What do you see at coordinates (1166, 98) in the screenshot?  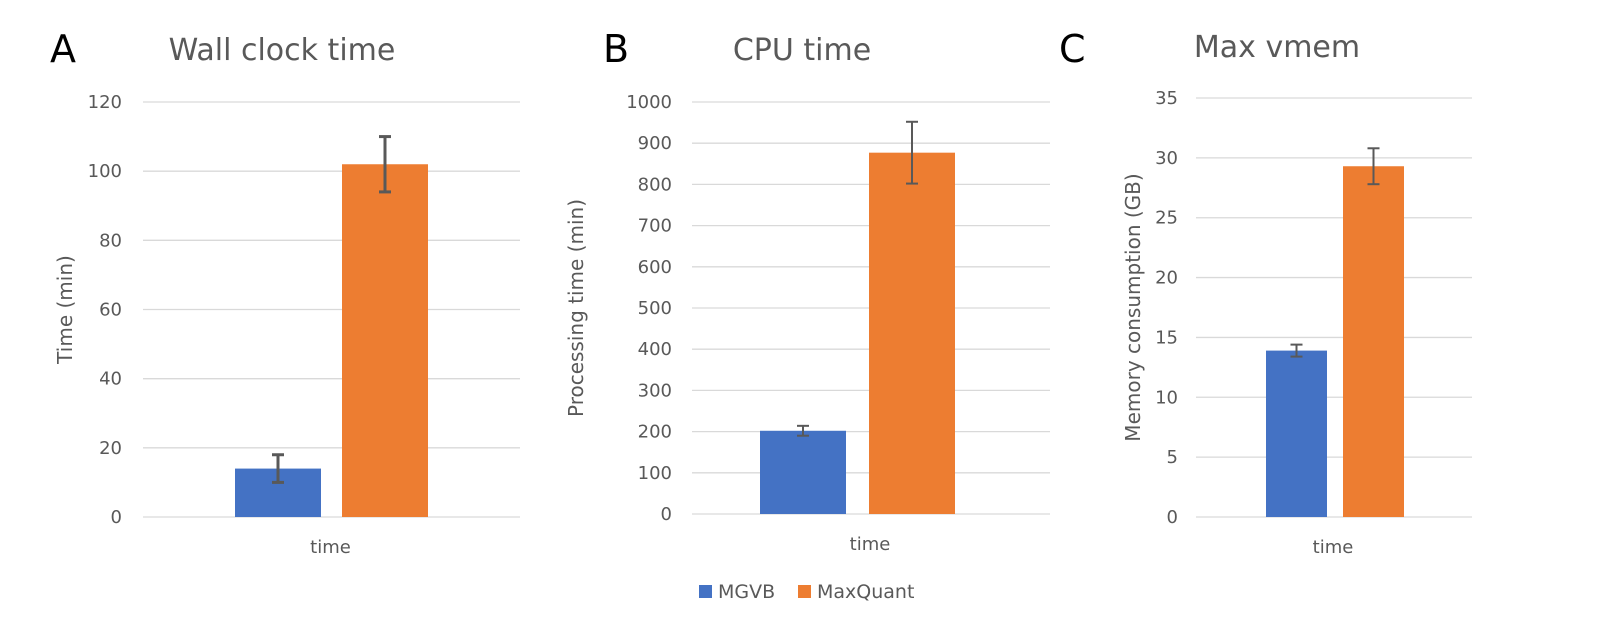 I see `y-tick-label: 35` at bounding box center [1166, 98].